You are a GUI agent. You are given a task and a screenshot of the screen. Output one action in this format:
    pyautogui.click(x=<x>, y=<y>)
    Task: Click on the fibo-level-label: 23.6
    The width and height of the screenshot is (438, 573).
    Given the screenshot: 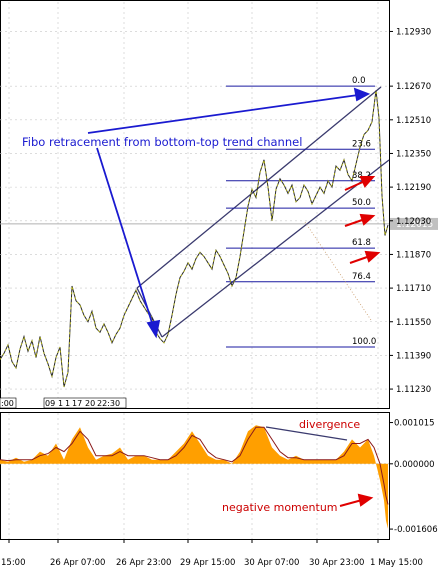 What is the action you would take?
    pyautogui.click(x=361, y=144)
    